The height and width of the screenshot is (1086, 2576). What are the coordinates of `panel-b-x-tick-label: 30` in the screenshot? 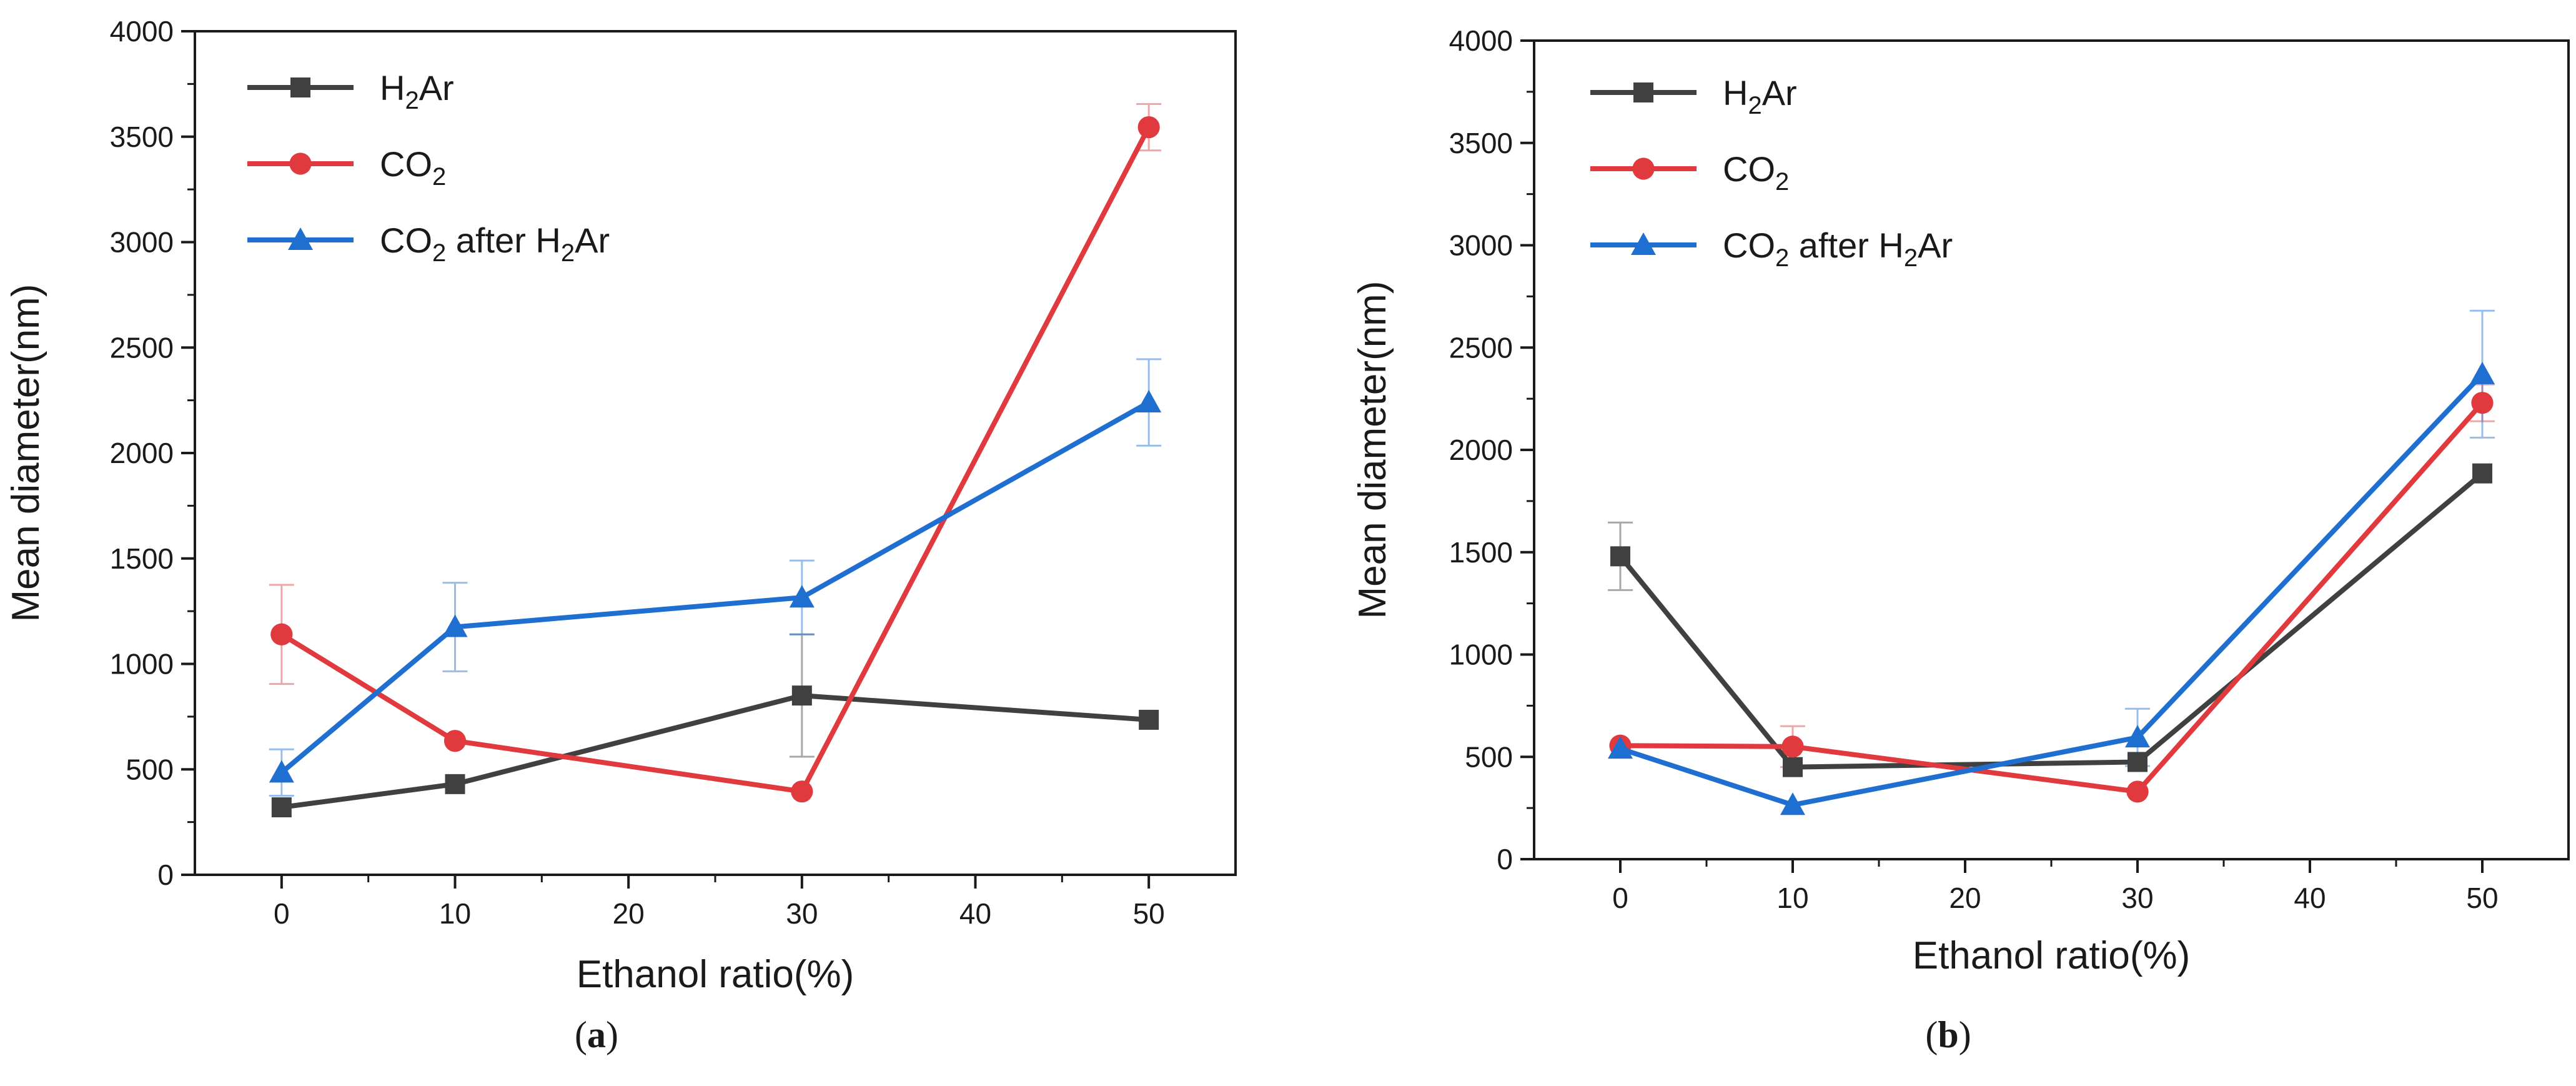 It's located at (2137, 898).